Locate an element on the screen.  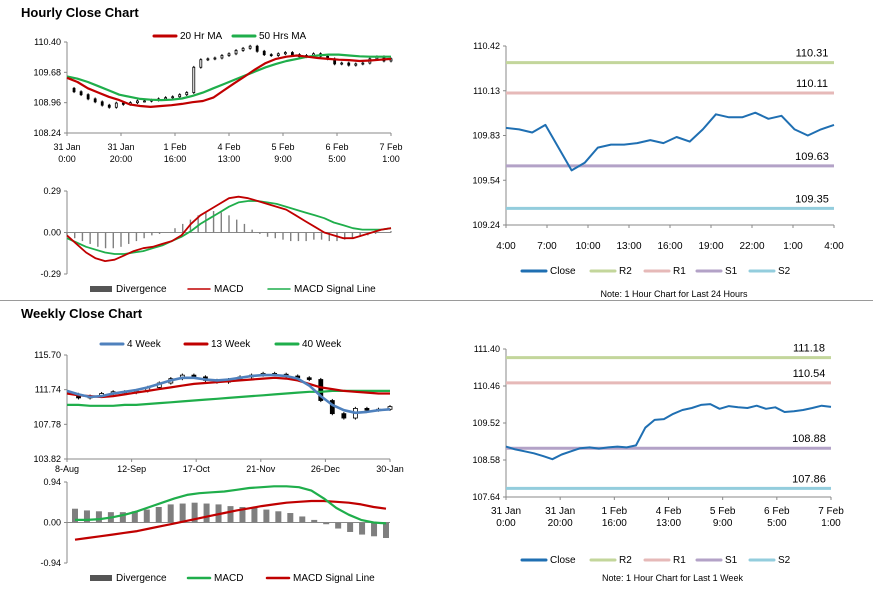
weekly-close-y-tick-label: 110.46 is located at coordinates (486, 386).